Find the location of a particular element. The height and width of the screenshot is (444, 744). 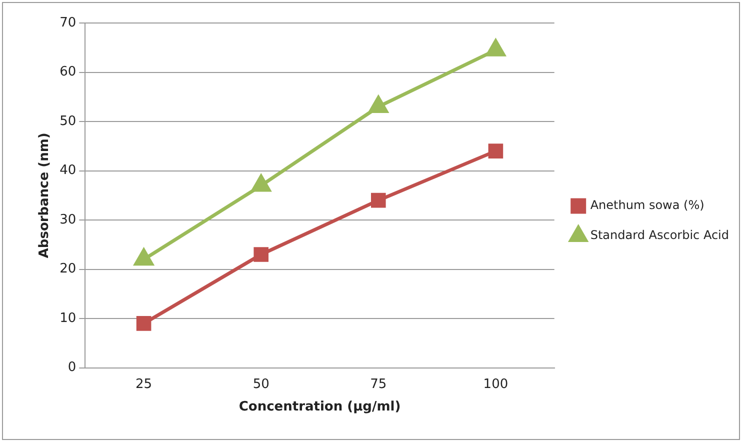

y-tick-label: 40 is located at coordinates (68, 170).